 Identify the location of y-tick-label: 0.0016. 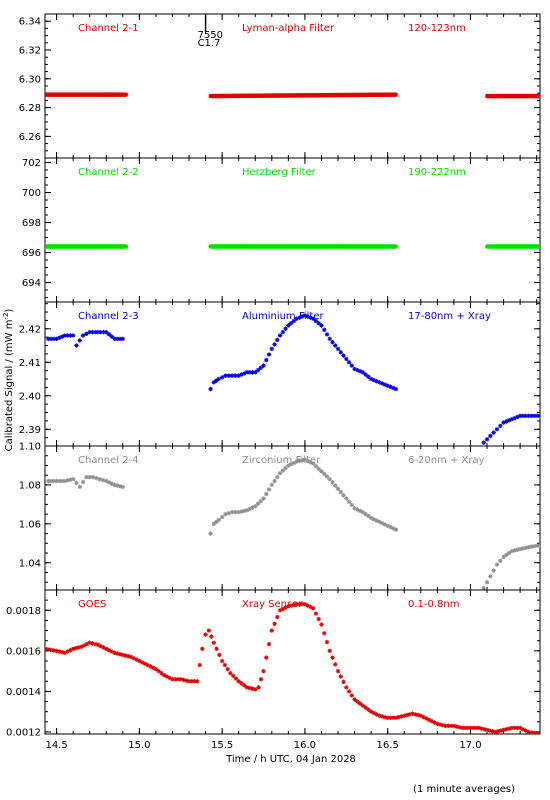
(23, 651).